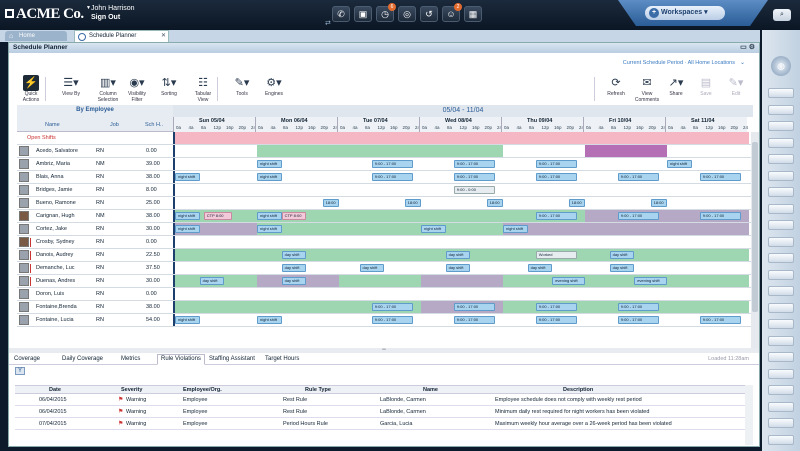  What do you see at coordinates (169, 86) in the screenshot?
I see `toolbar-sort-button: ⇅▾ Sorting` at bounding box center [169, 86].